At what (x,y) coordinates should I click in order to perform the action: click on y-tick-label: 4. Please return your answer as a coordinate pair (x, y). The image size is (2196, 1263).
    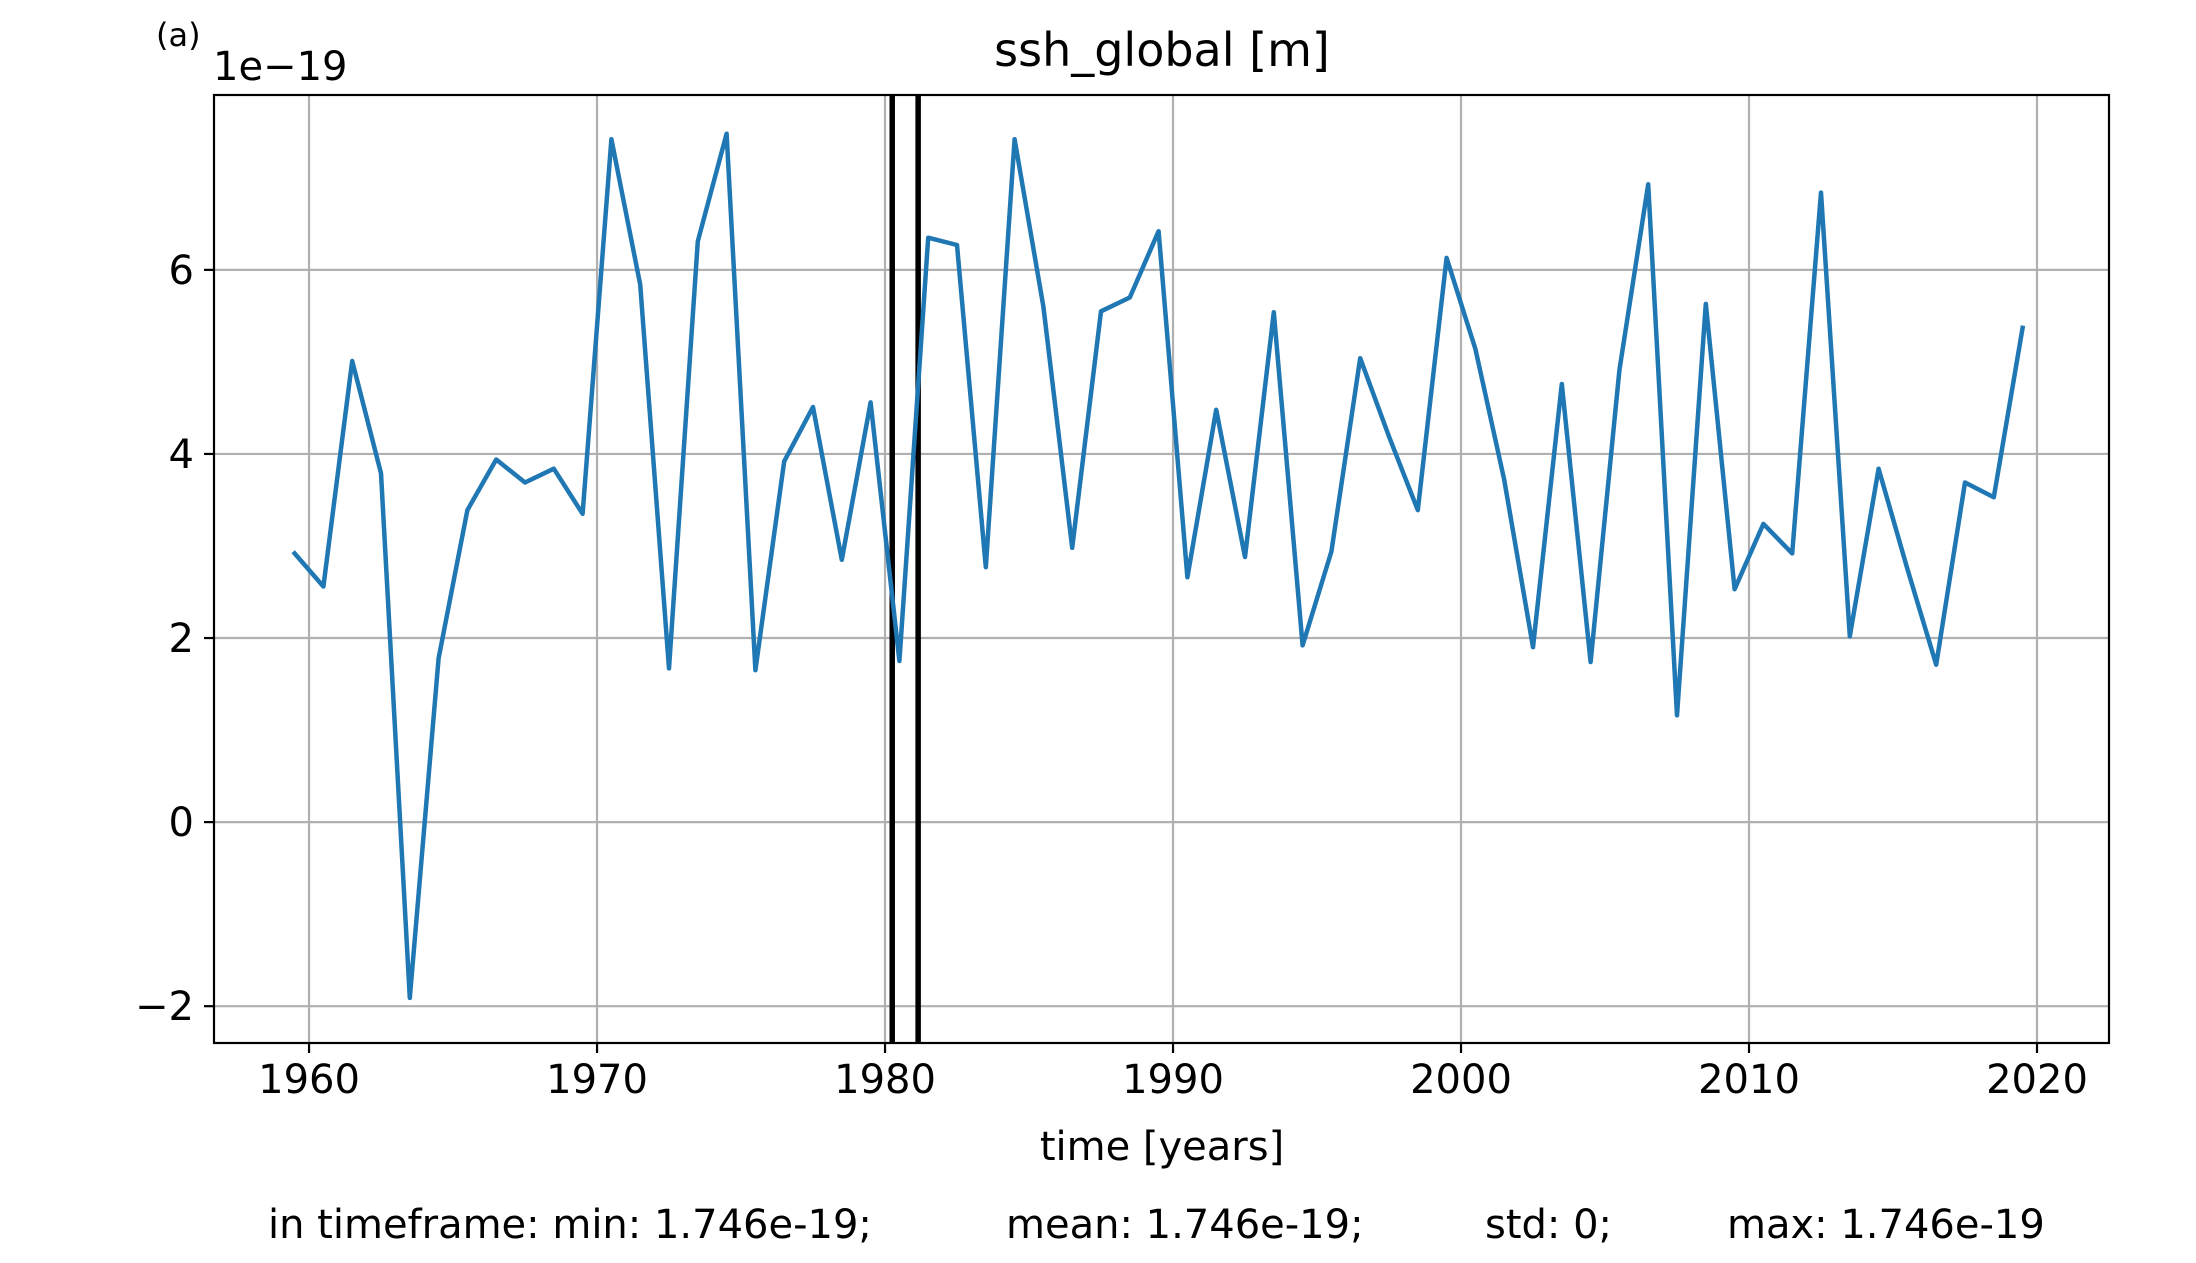
    Looking at the image, I should click on (181, 455).